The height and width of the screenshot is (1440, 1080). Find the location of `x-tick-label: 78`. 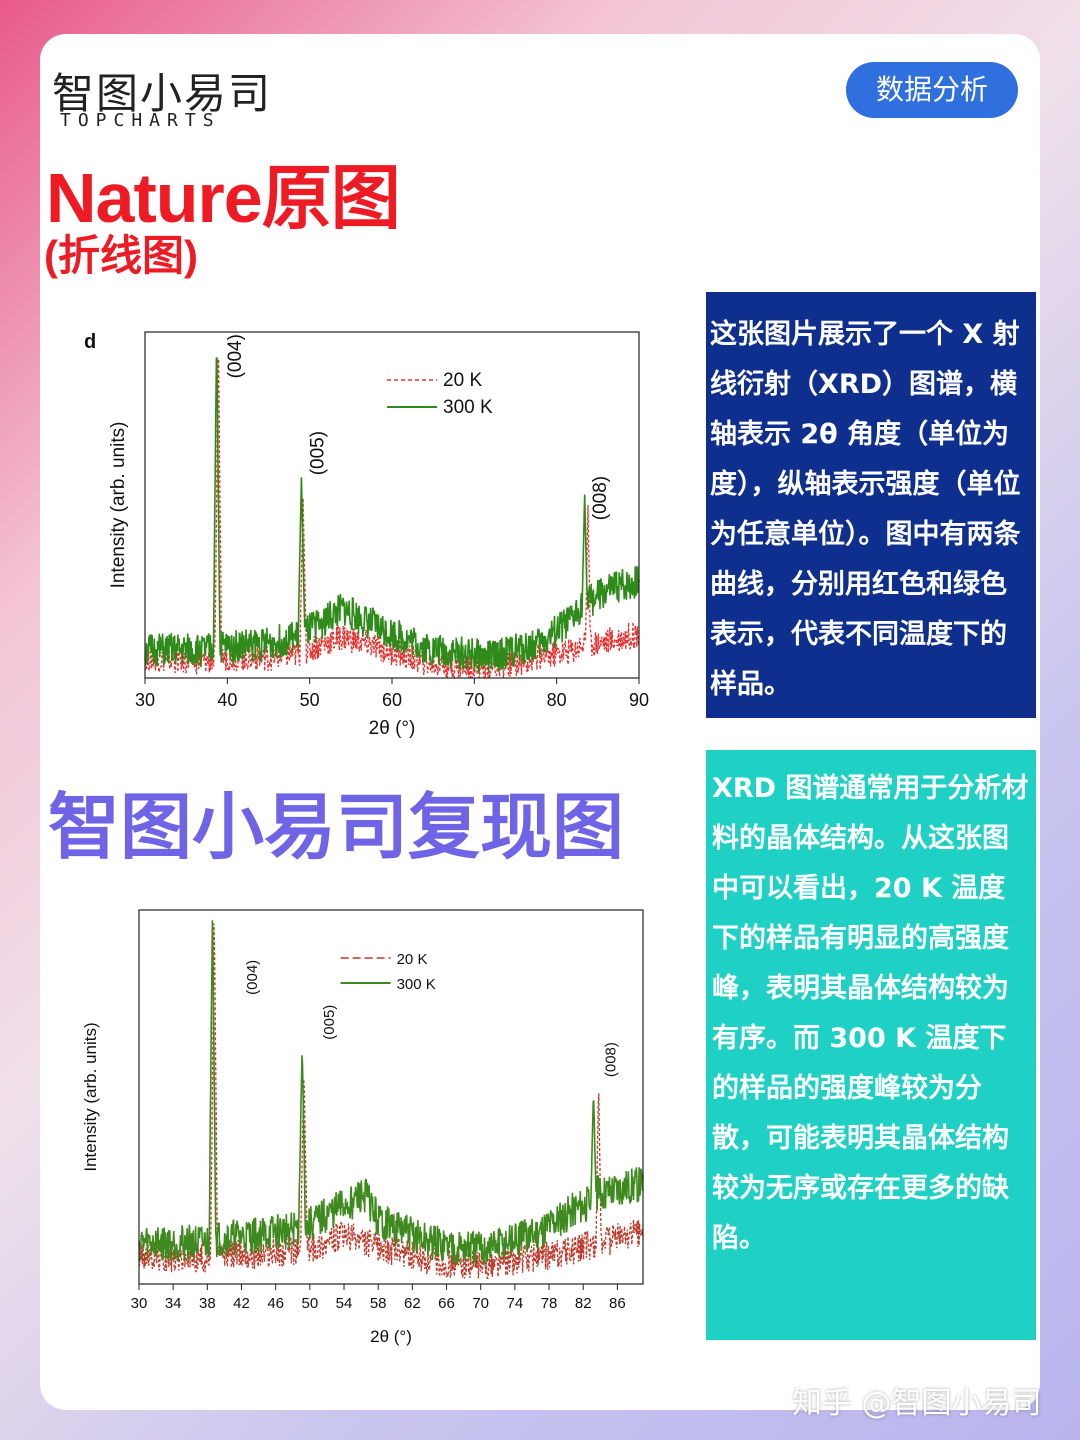

x-tick-label: 78 is located at coordinates (549, 1303).